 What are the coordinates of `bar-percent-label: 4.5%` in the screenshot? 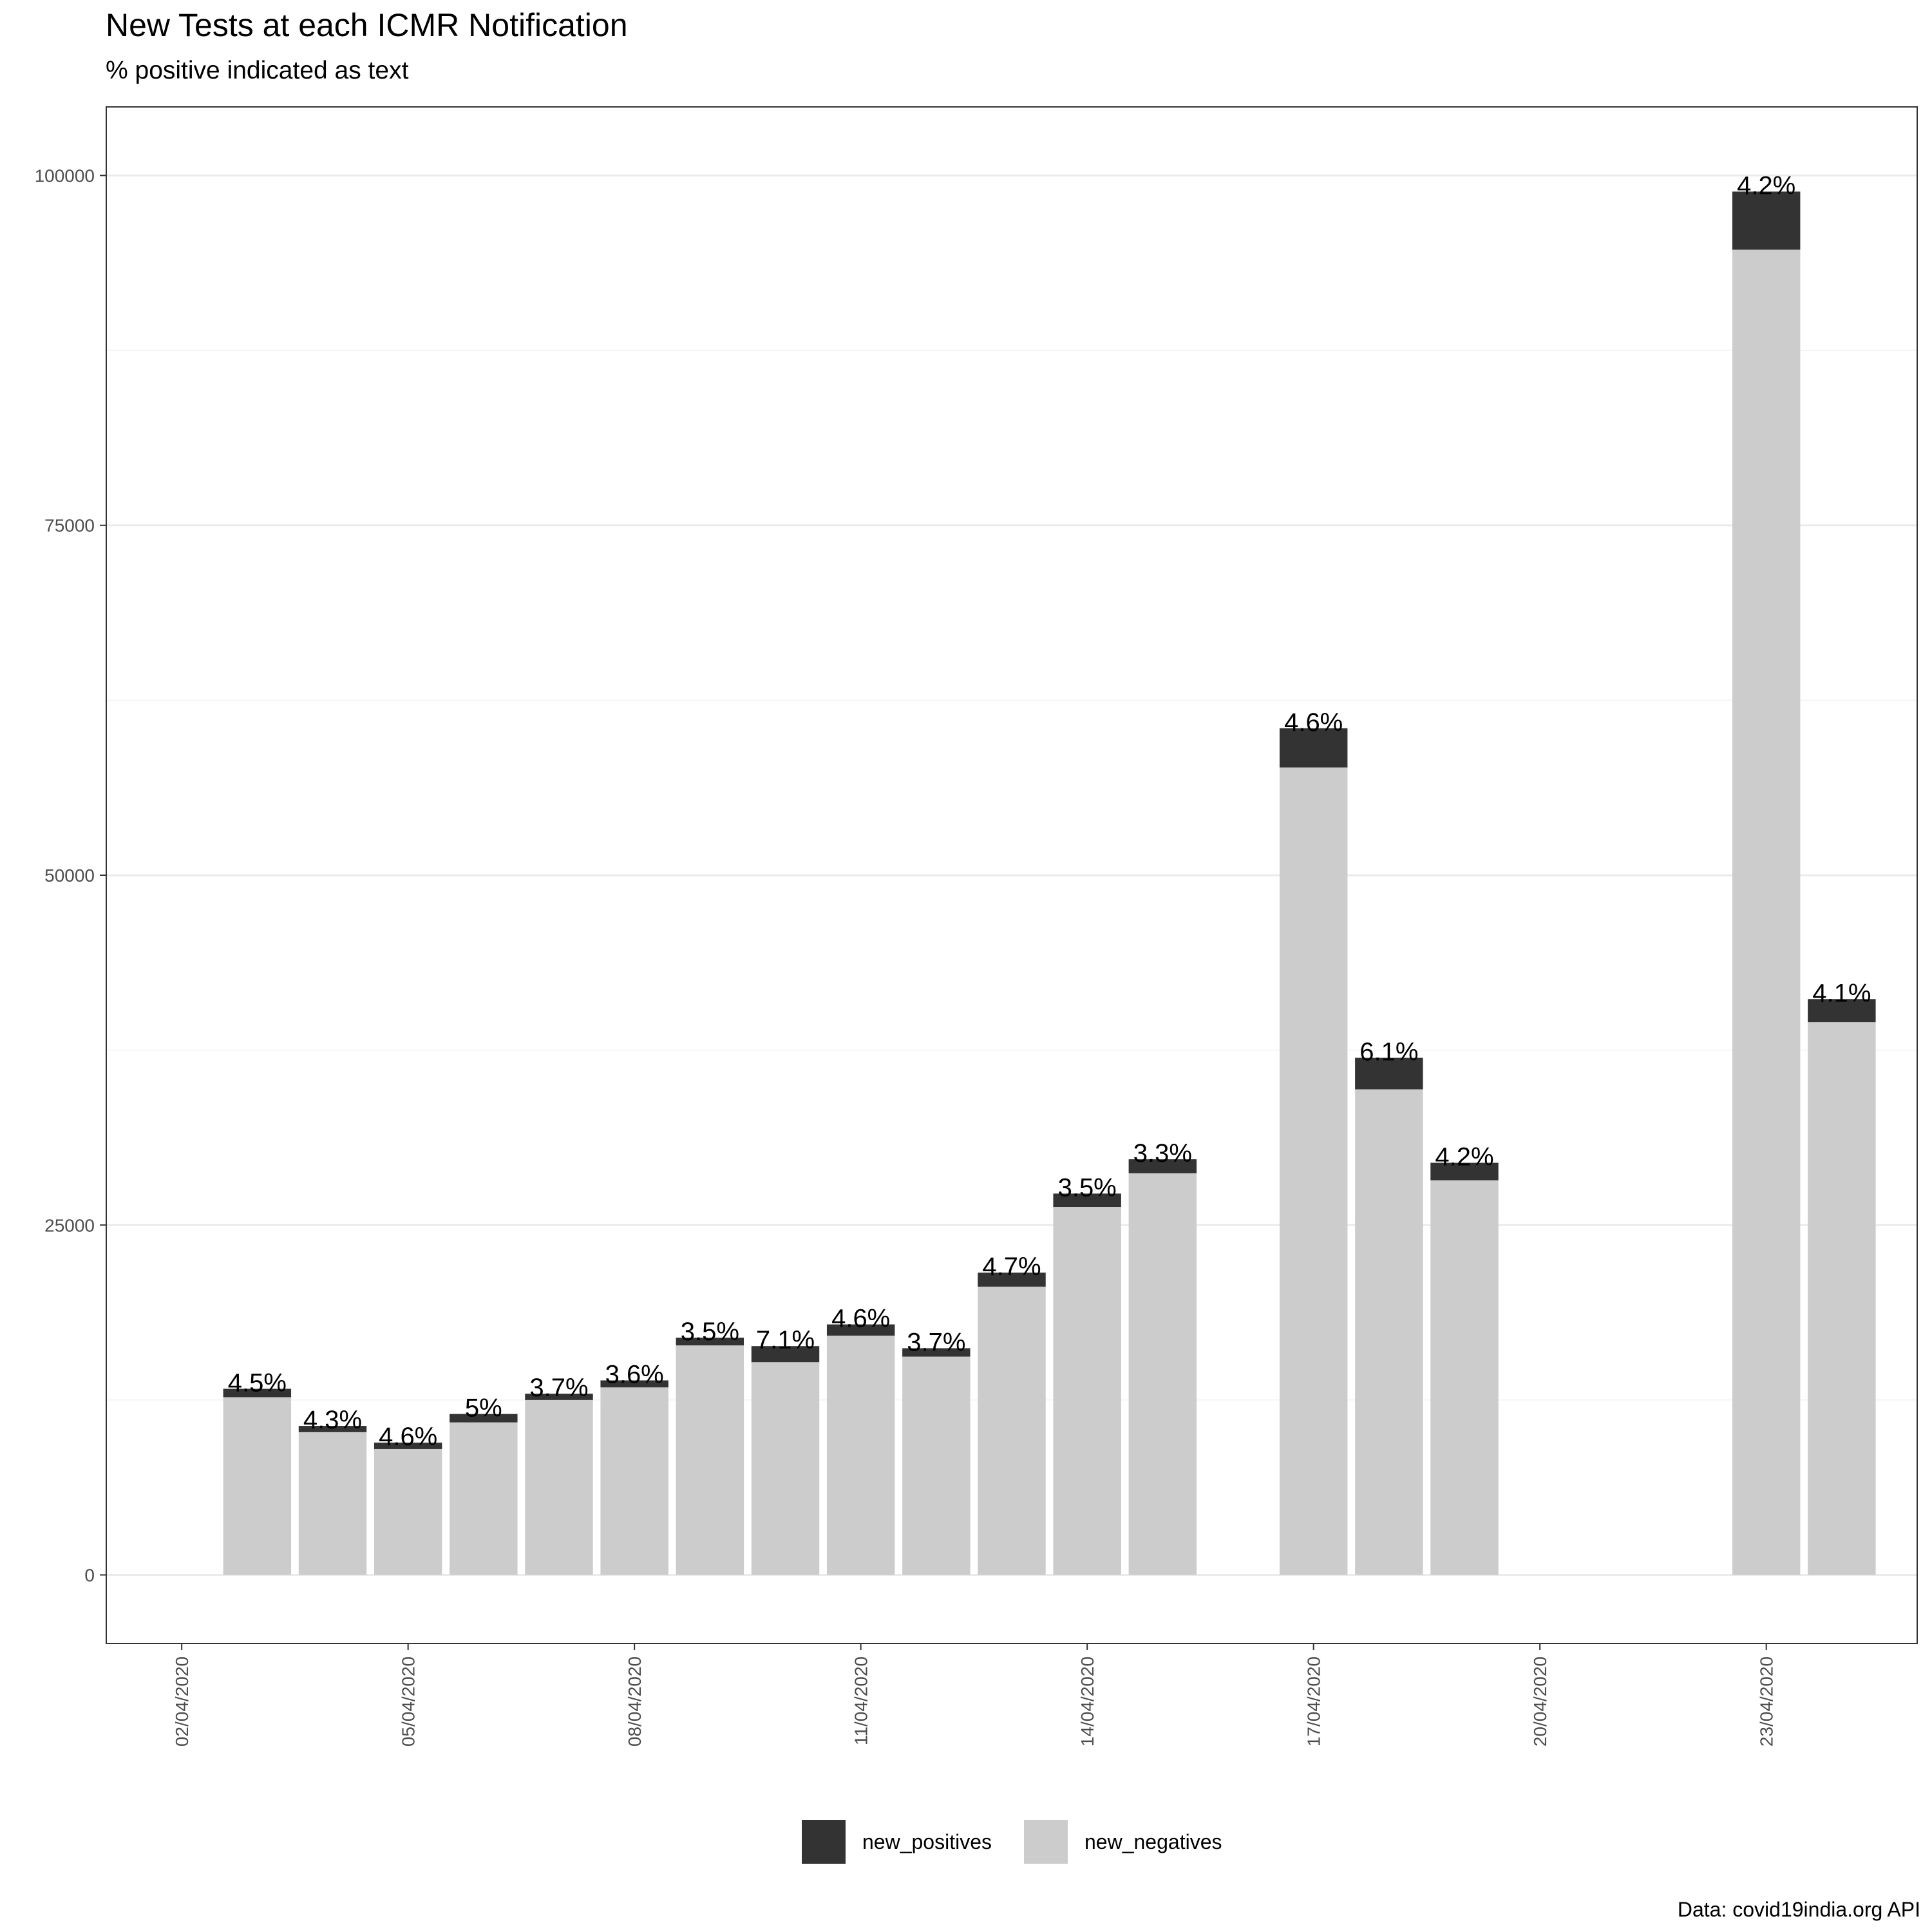 It's located at (257, 1383).